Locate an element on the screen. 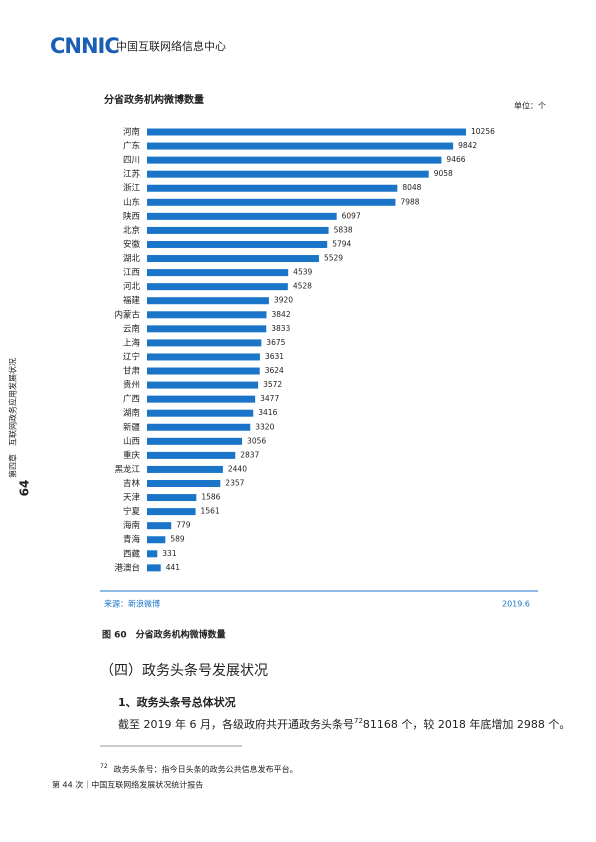 The image size is (596, 842). chart-title: 分省政务机构微博数量 is located at coordinates (154, 99).